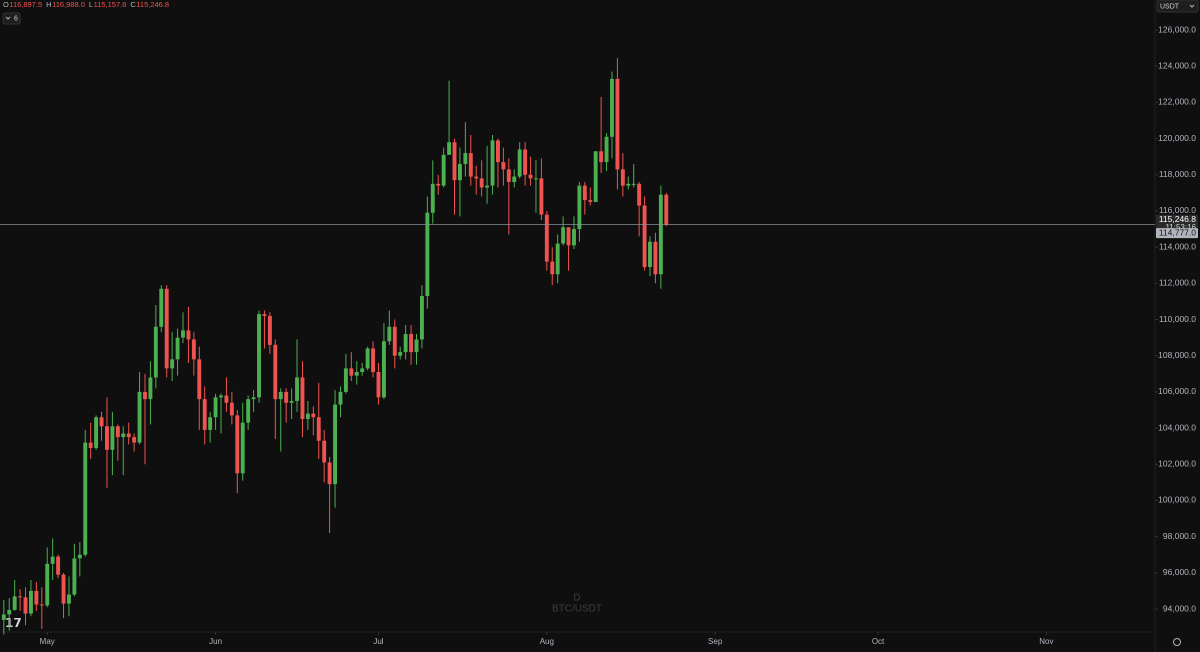  What do you see at coordinates (1177, 427) in the screenshot?
I see `y-tick-label: 104,000.0` at bounding box center [1177, 427].